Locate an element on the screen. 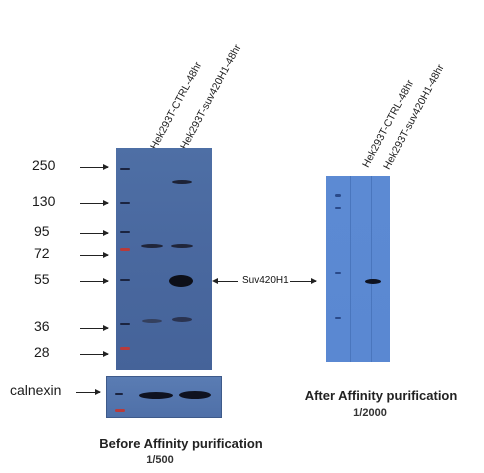 This screenshot has height=473, width=484. target-label: Suv420H1 is located at coordinates (265, 280).